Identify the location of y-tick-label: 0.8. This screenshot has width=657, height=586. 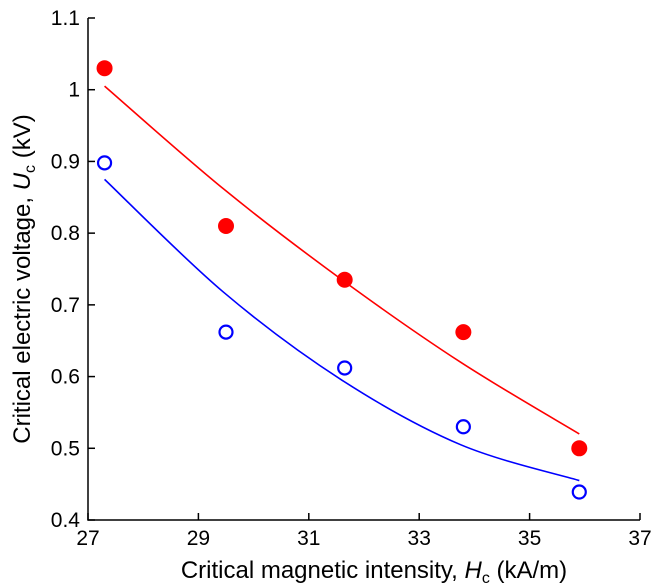
(65, 233).